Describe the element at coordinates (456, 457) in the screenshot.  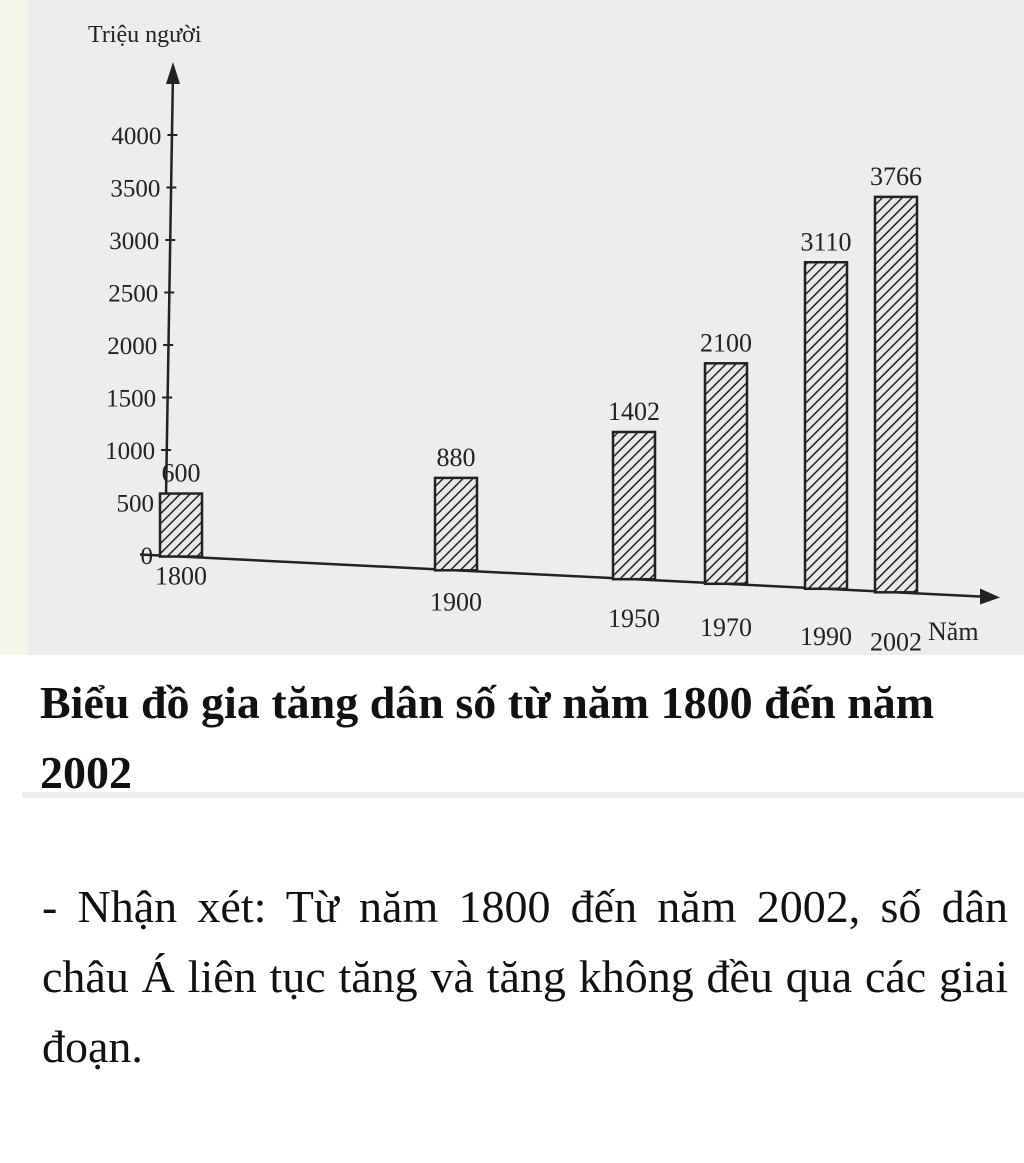
I see `data-label: 880` at that location.